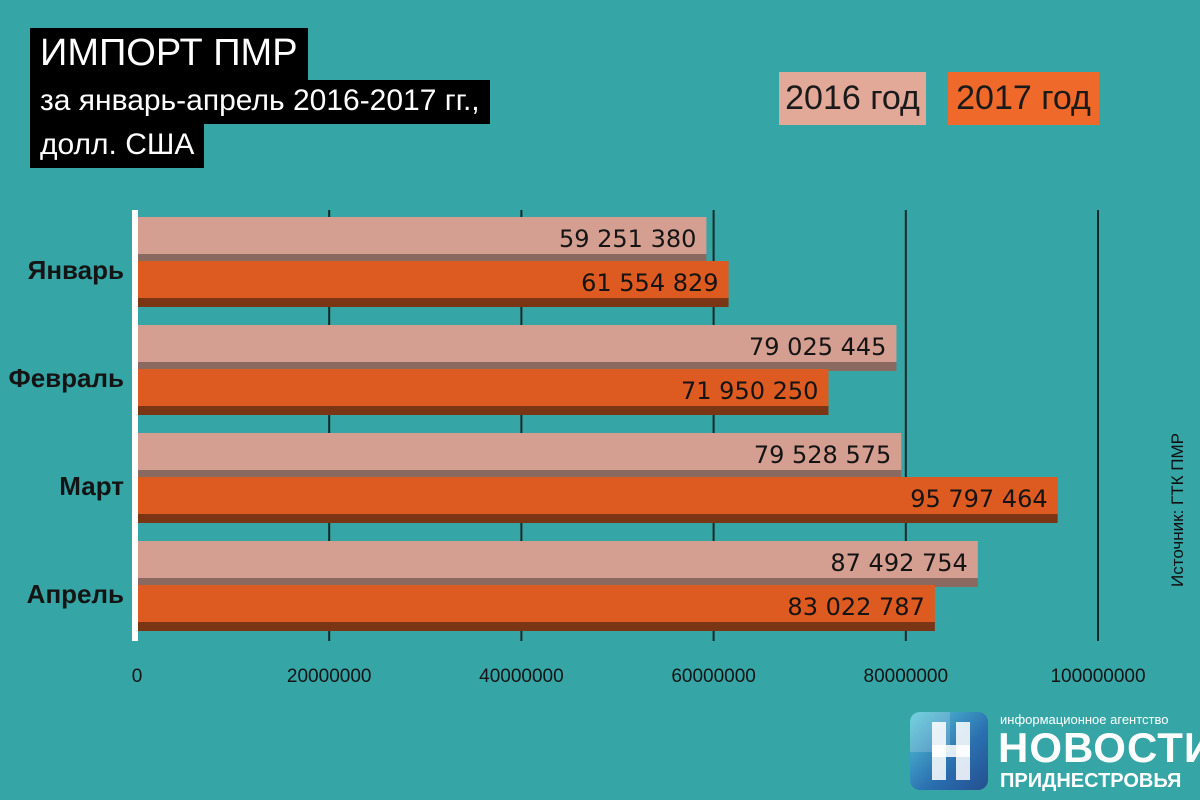  I want to click on data-label: 59 251 380, so click(627, 239).